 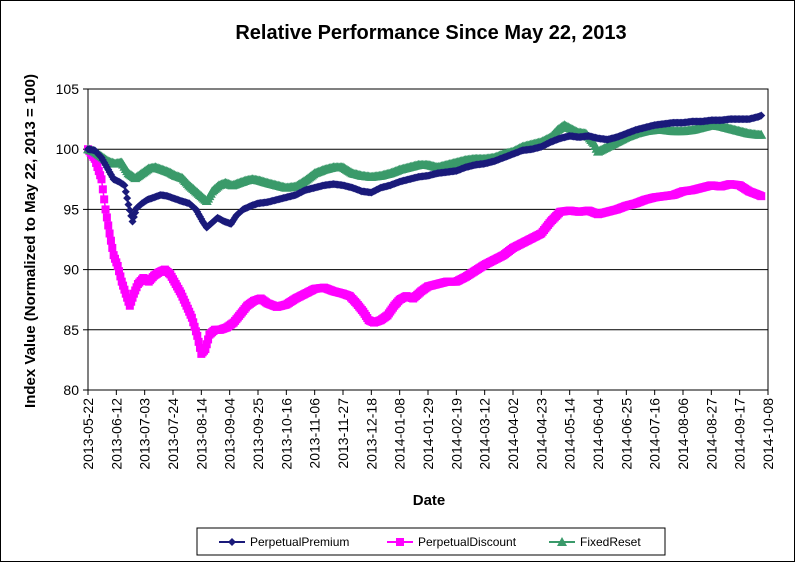 What do you see at coordinates (201, 434) in the screenshot?
I see `x-tick-label: 2013-08-14` at bounding box center [201, 434].